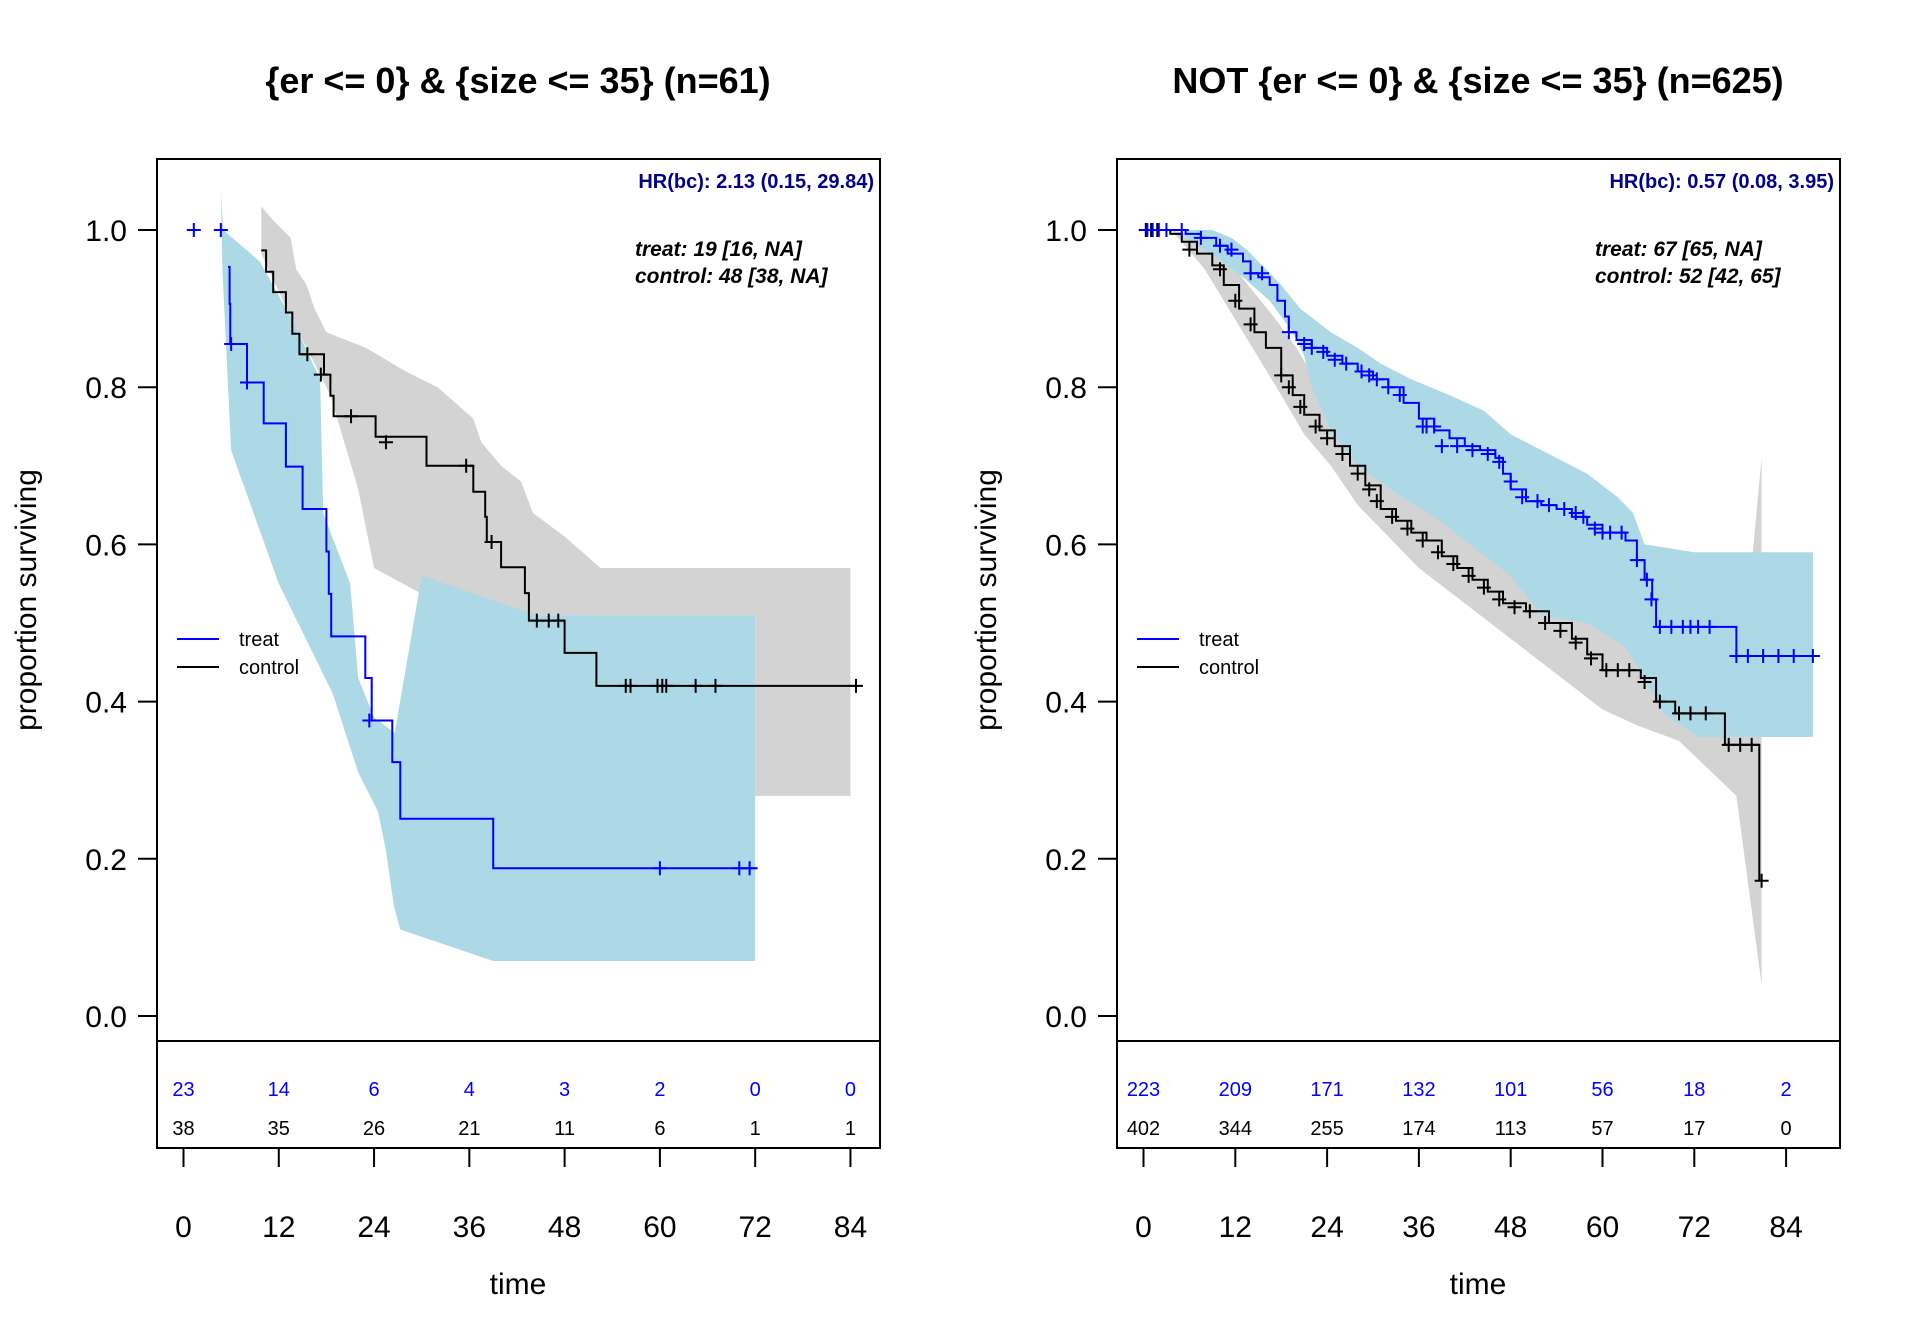 Image resolution: width=1920 pixels, height=1344 pixels. What do you see at coordinates (756, 182) in the screenshot?
I see `hazard-ratio-label: HR(bc): 2.13 (0.15, 29.84)` at bounding box center [756, 182].